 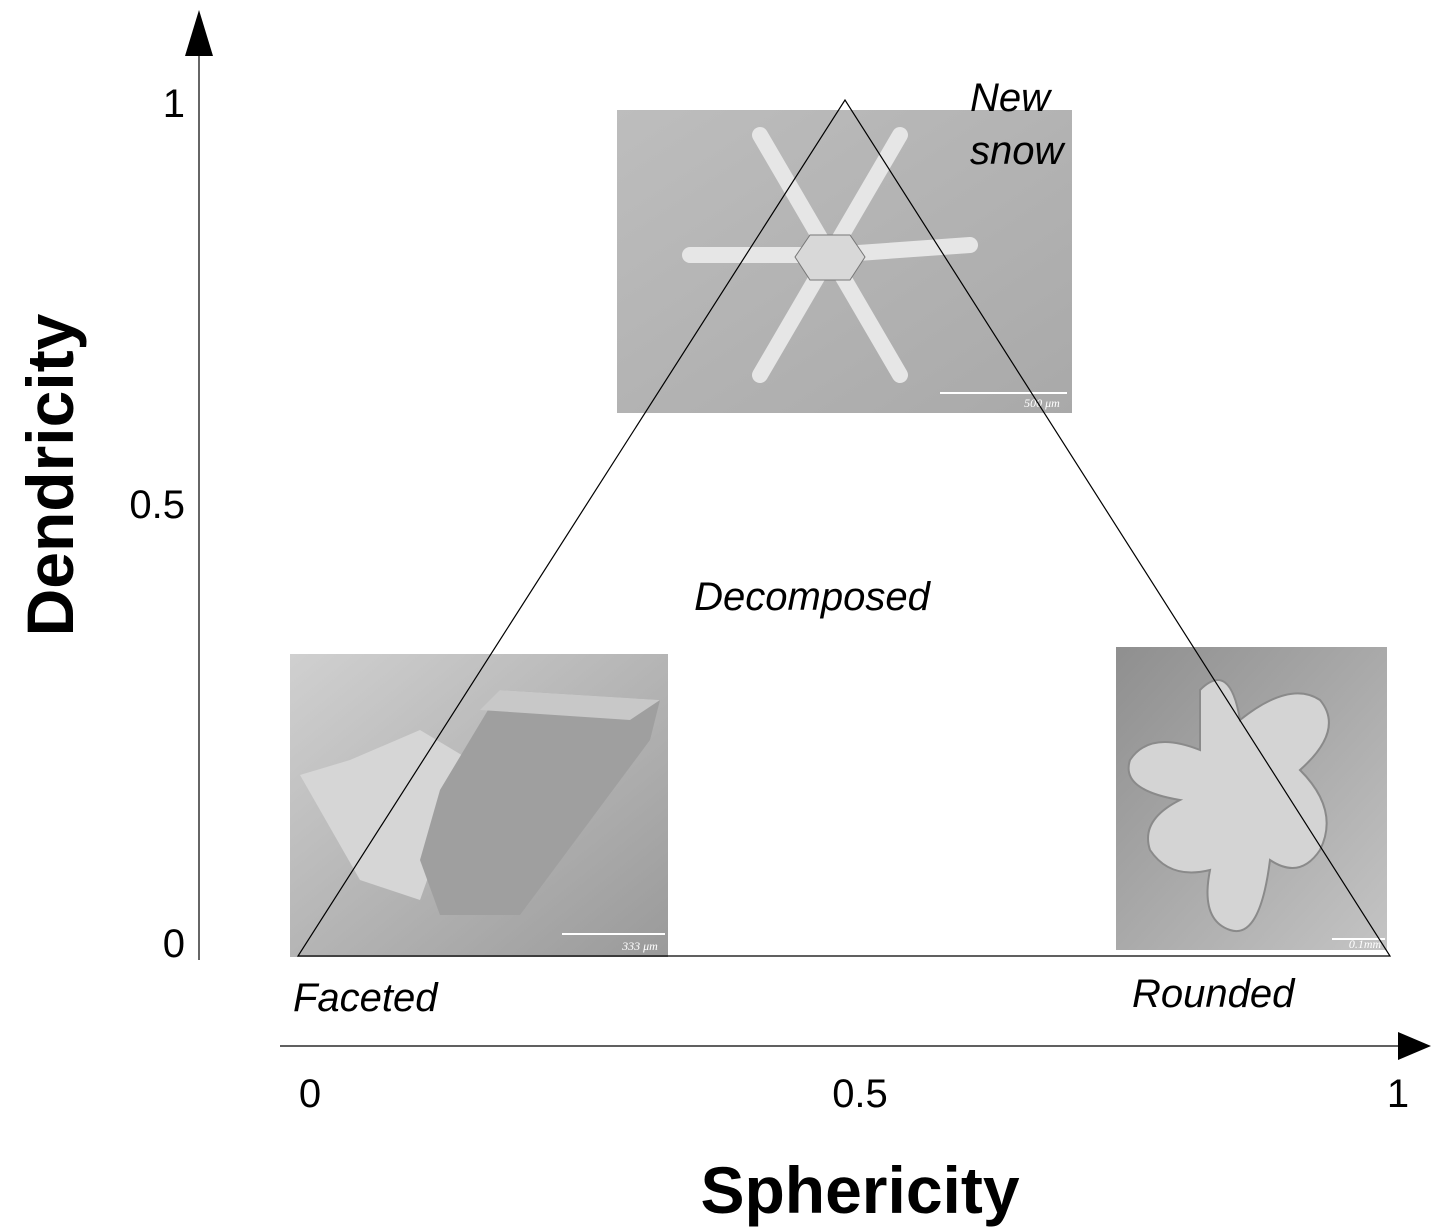 What do you see at coordinates (639, 946) in the screenshot?
I see `scale-label: 333 μm` at bounding box center [639, 946].